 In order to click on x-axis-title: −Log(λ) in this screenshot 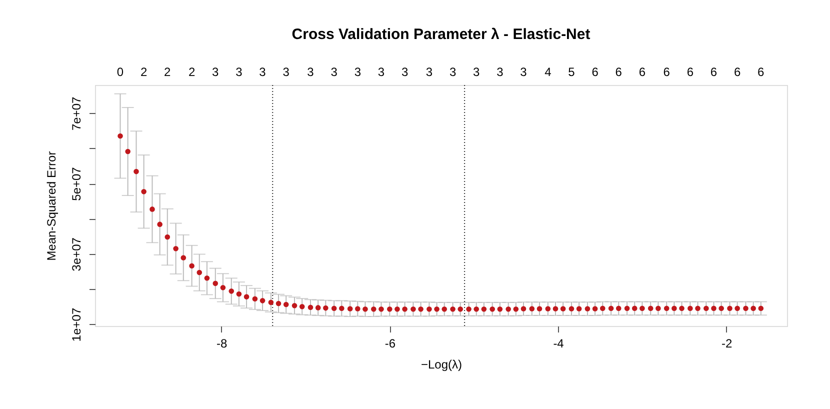, I will do `click(441, 365)`.